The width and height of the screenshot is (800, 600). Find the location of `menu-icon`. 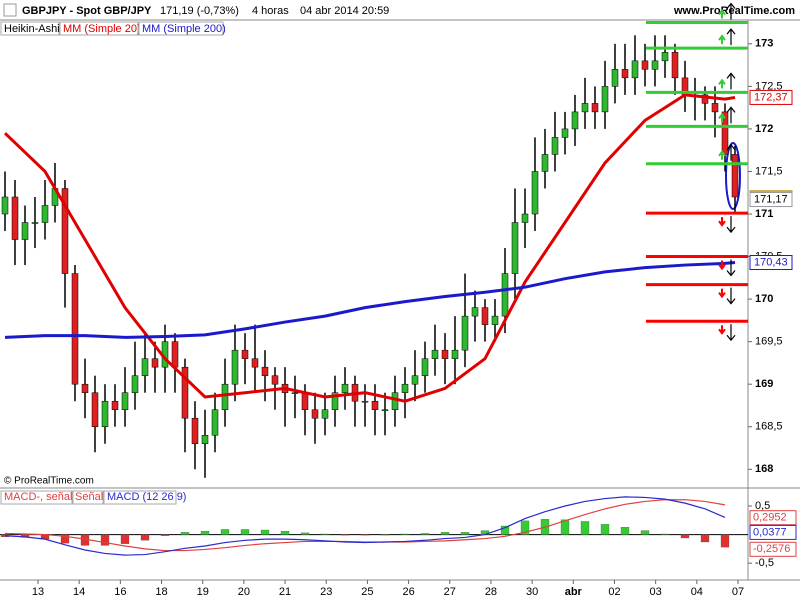

menu-icon is located at coordinates (10, 10).